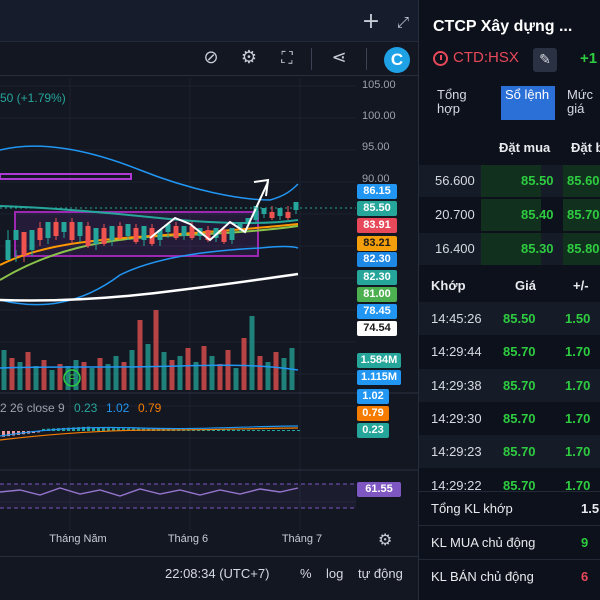 The height and width of the screenshot is (600, 600). Describe the element at coordinates (509, 575) in the screenshot. I see `summary-row: KL BÁN chủ động 6` at that location.